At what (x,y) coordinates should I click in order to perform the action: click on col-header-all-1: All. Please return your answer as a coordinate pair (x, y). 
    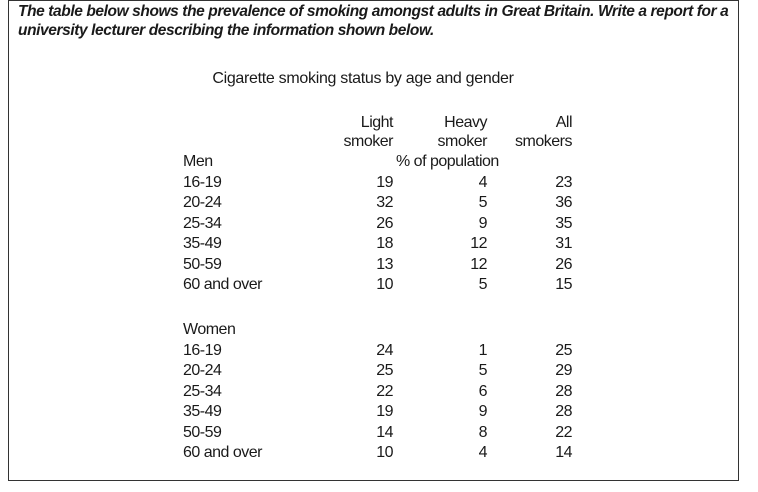
    Looking at the image, I should click on (564, 122).